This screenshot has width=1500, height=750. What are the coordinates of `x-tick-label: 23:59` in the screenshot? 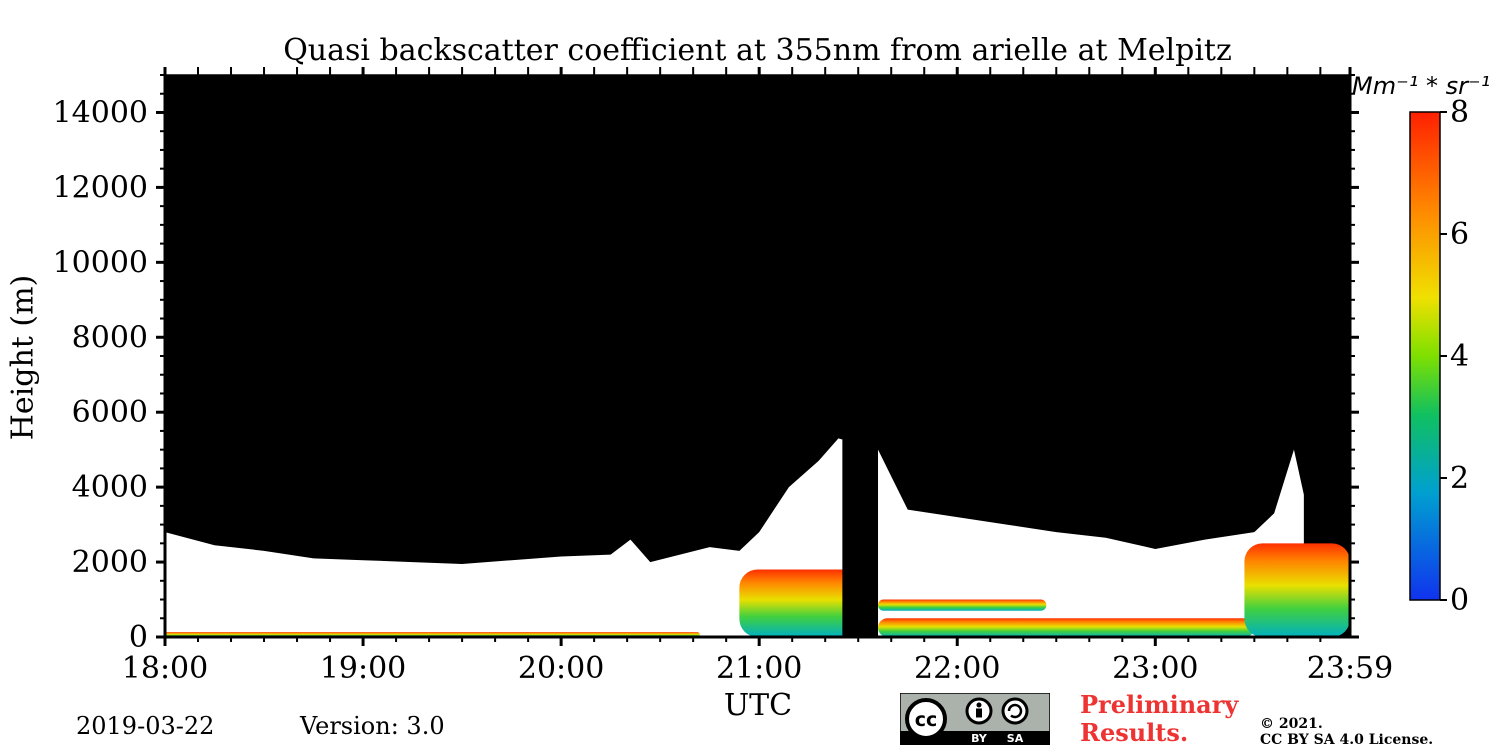 It's located at (1350, 668).